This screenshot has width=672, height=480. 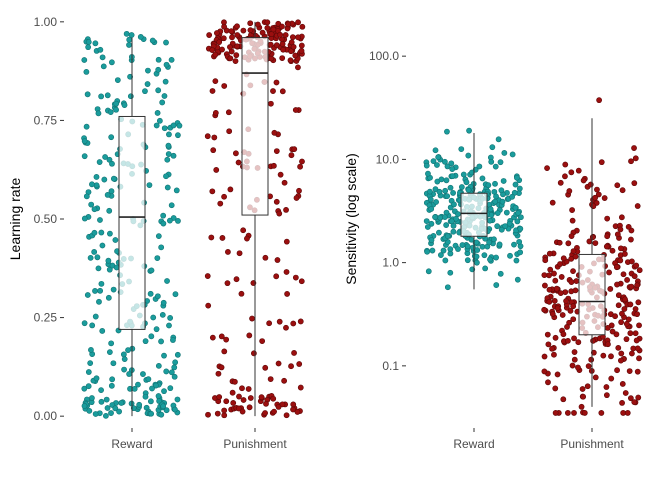 What do you see at coordinates (132, 227) in the screenshot?
I see `box-reward` at bounding box center [132, 227].